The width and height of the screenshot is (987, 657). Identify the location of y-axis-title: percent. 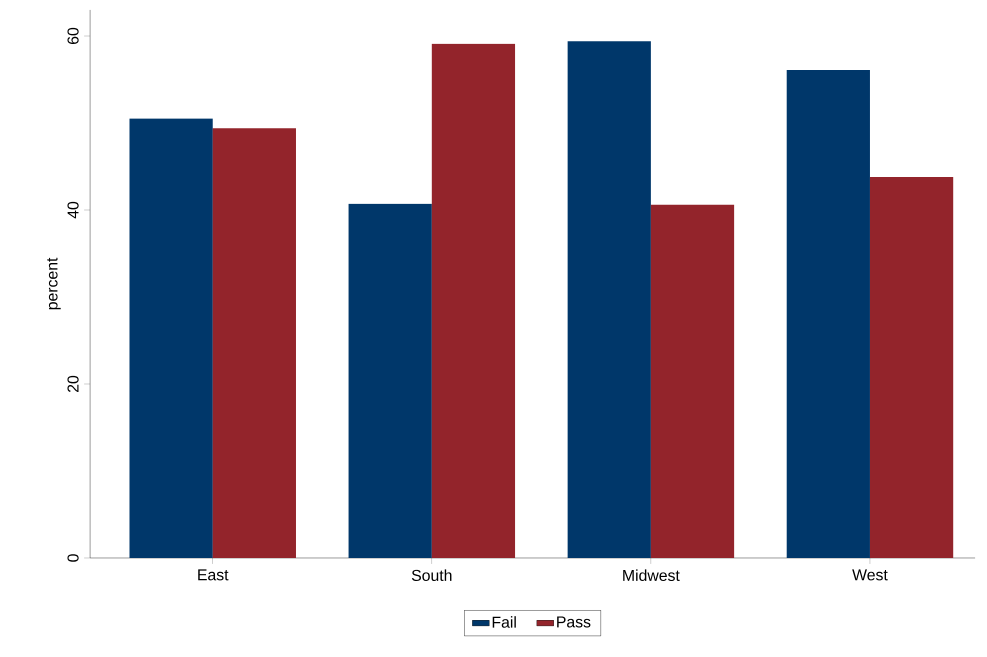
(54, 284).